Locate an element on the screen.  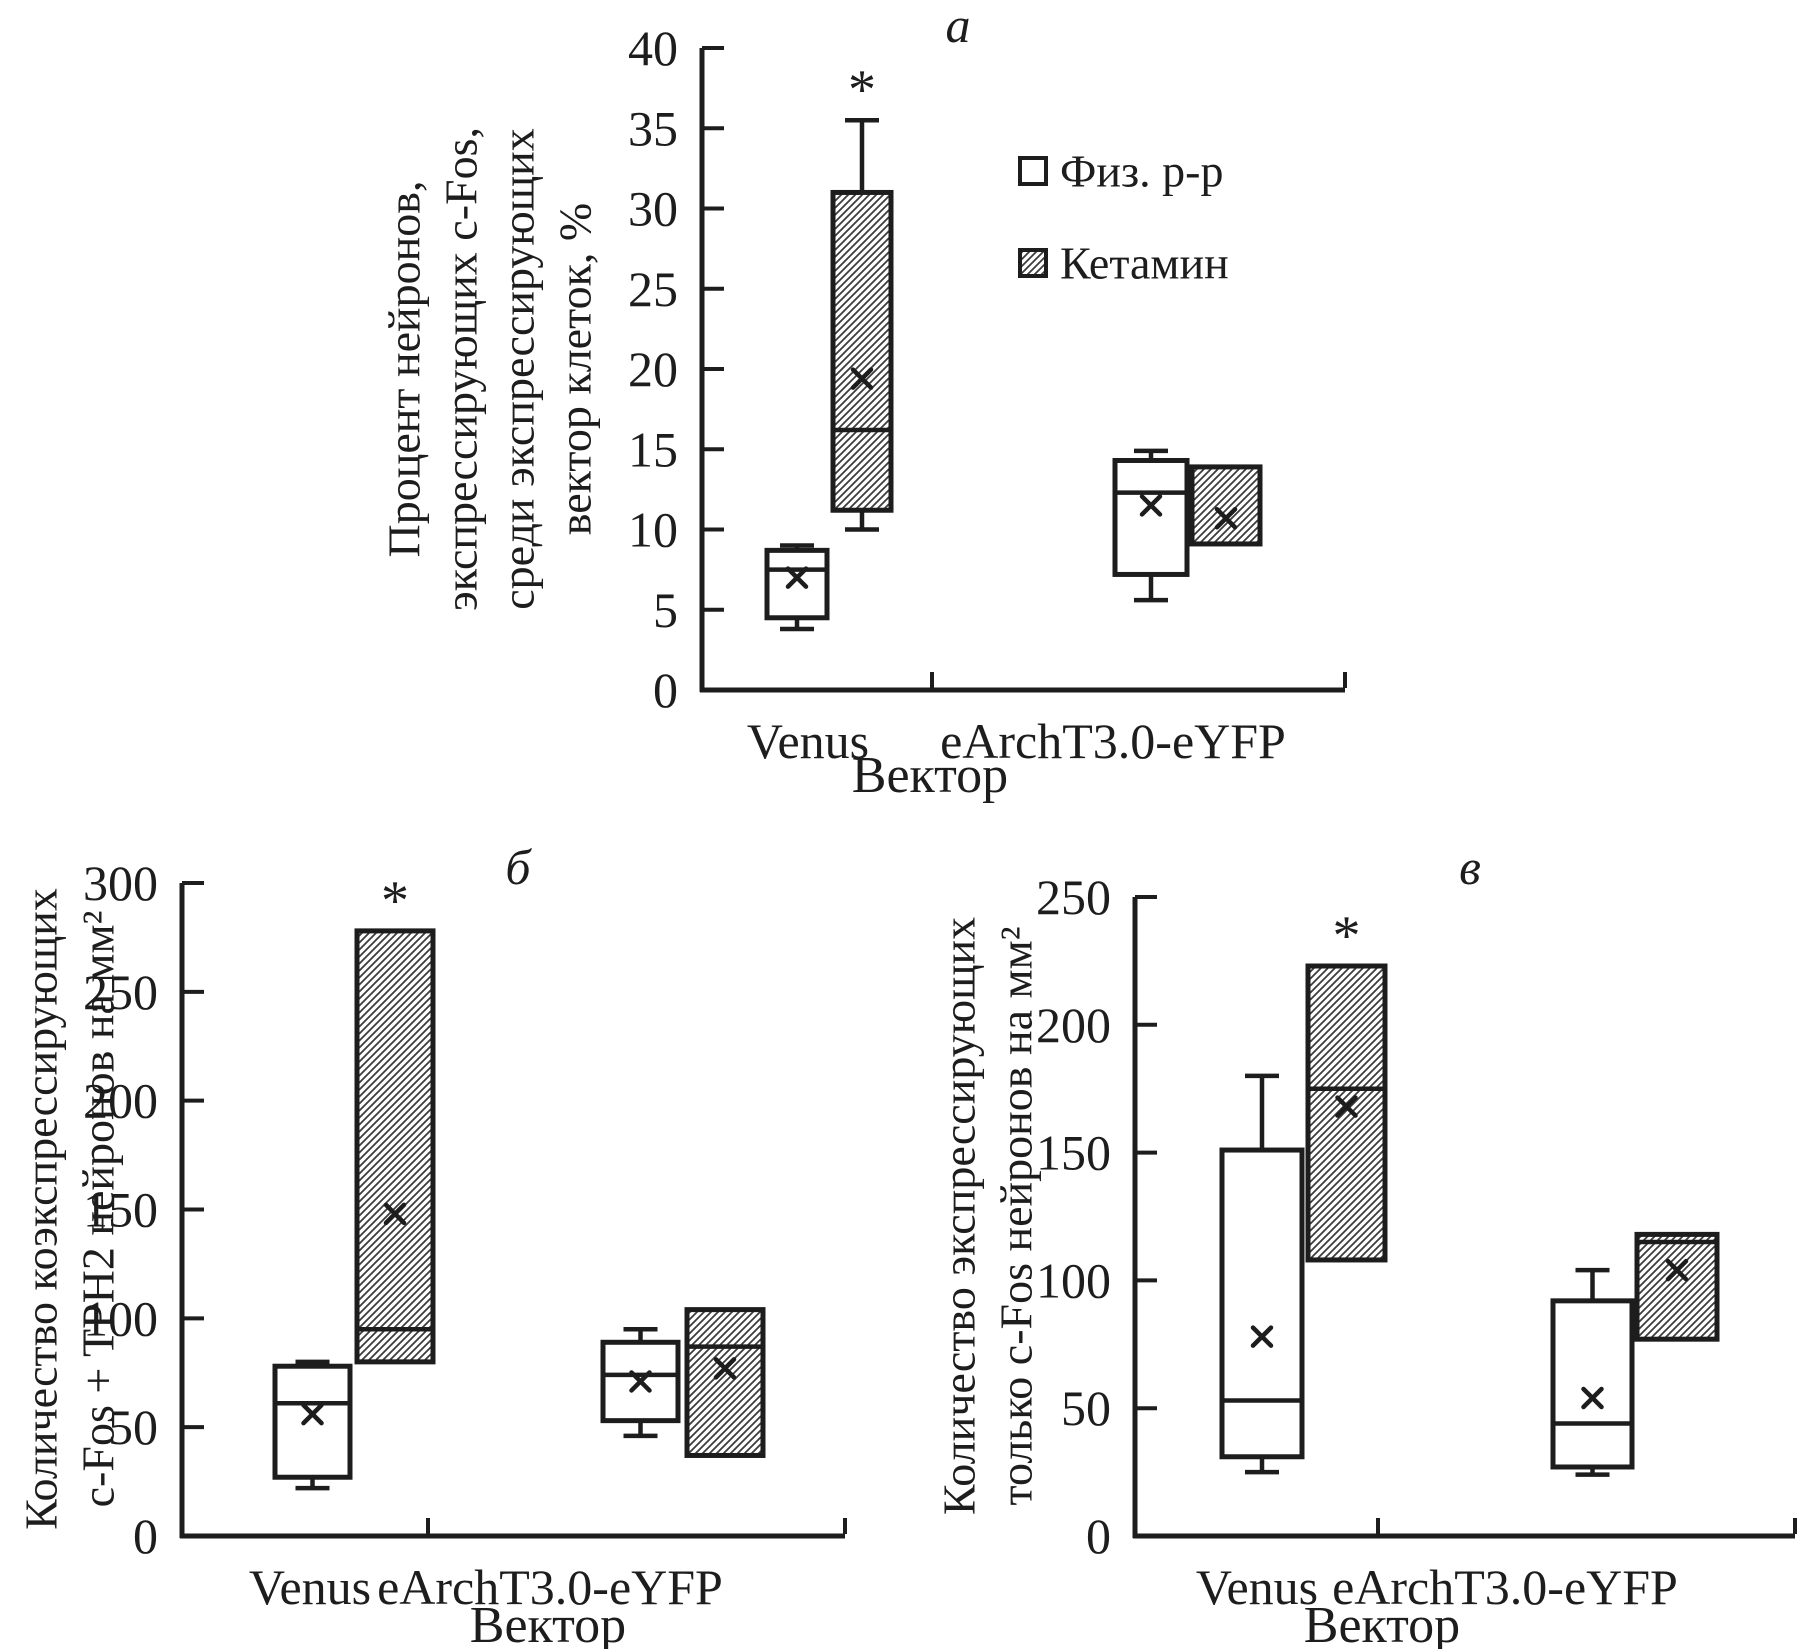
panel-б-y-axis-title-text-0: Количество коэкспрессирующих is located at coordinates (41, 1209).